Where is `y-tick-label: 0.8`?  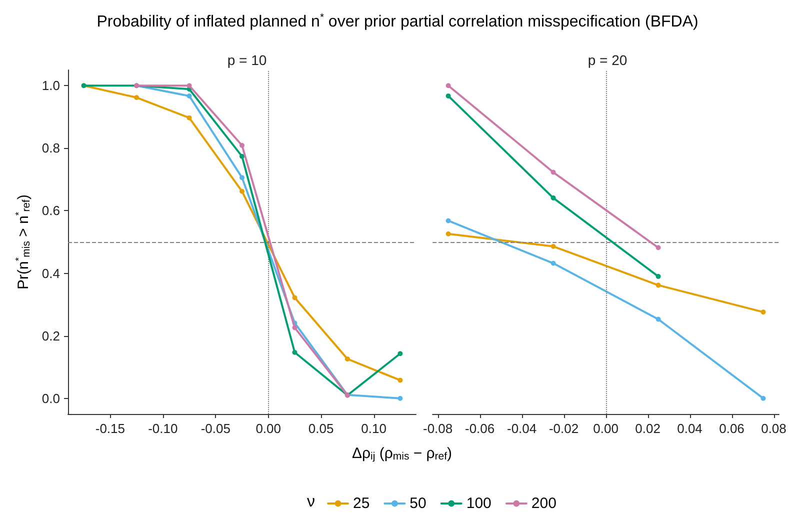 y-tick-label: 0.8 is located at coordinates (51, 148).